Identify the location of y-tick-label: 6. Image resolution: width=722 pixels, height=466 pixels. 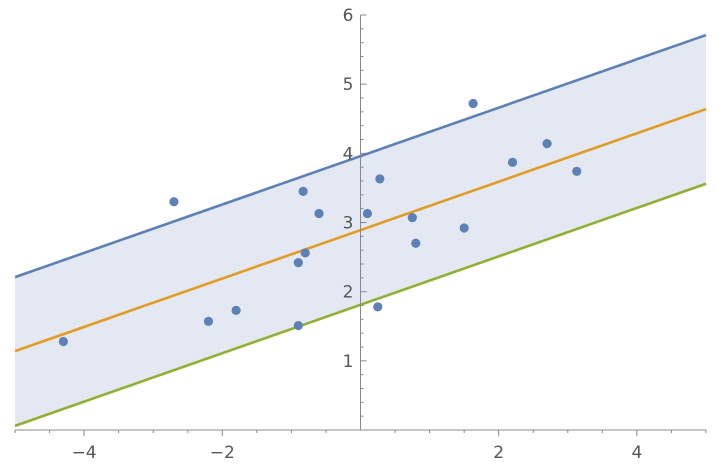
(348, 16).